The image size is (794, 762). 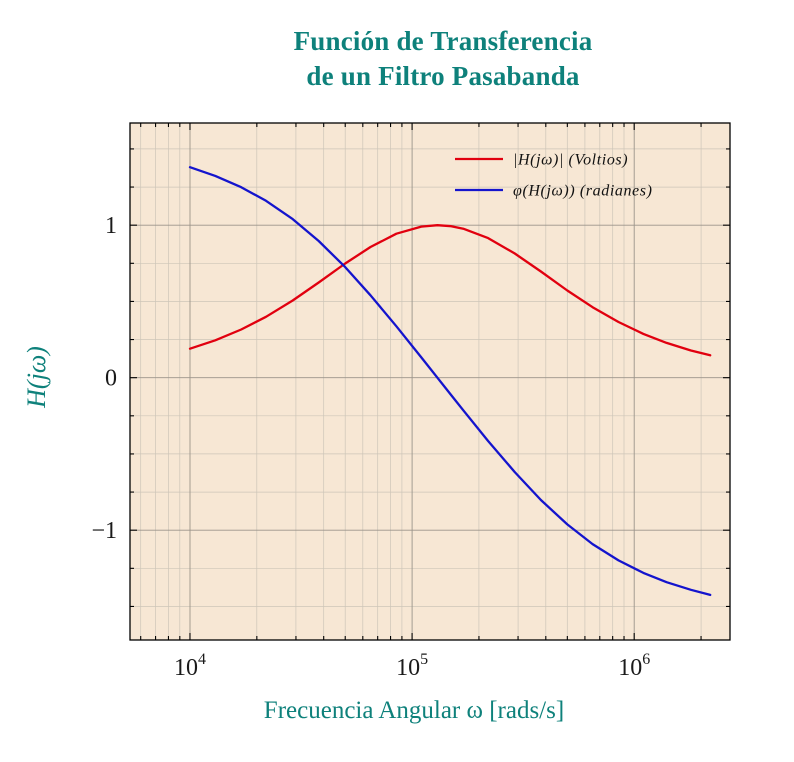 What do you see at coordinates (111, 379) in the screenshot?
I see `svg-text: 0` at bounding box center [111, 379].